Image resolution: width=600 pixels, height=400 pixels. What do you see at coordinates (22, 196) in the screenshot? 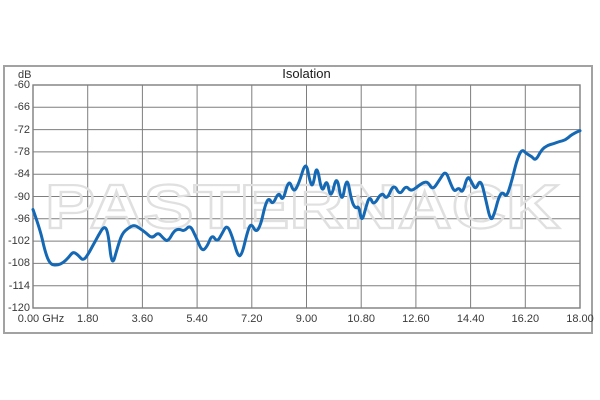
I see `y-tick-label: -90` at bounding box center [22, 196].